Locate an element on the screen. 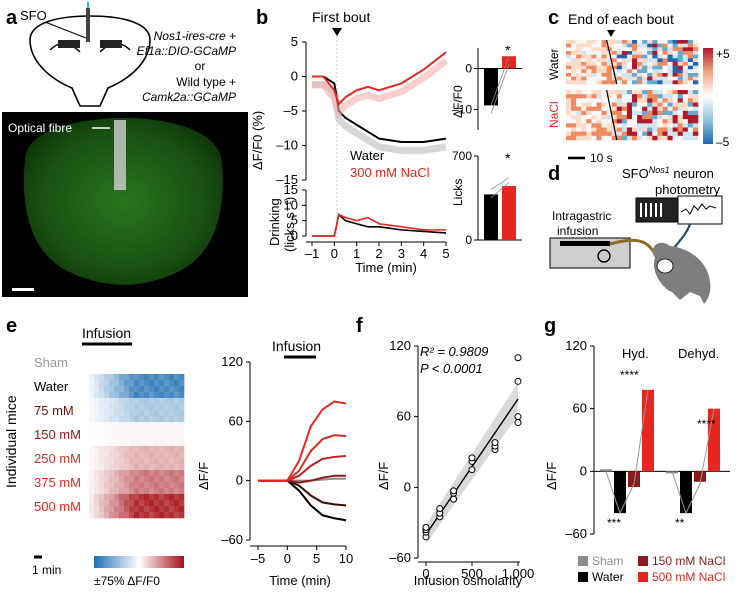  e-ytick-label: –60 is located at coordinates (232, 539).